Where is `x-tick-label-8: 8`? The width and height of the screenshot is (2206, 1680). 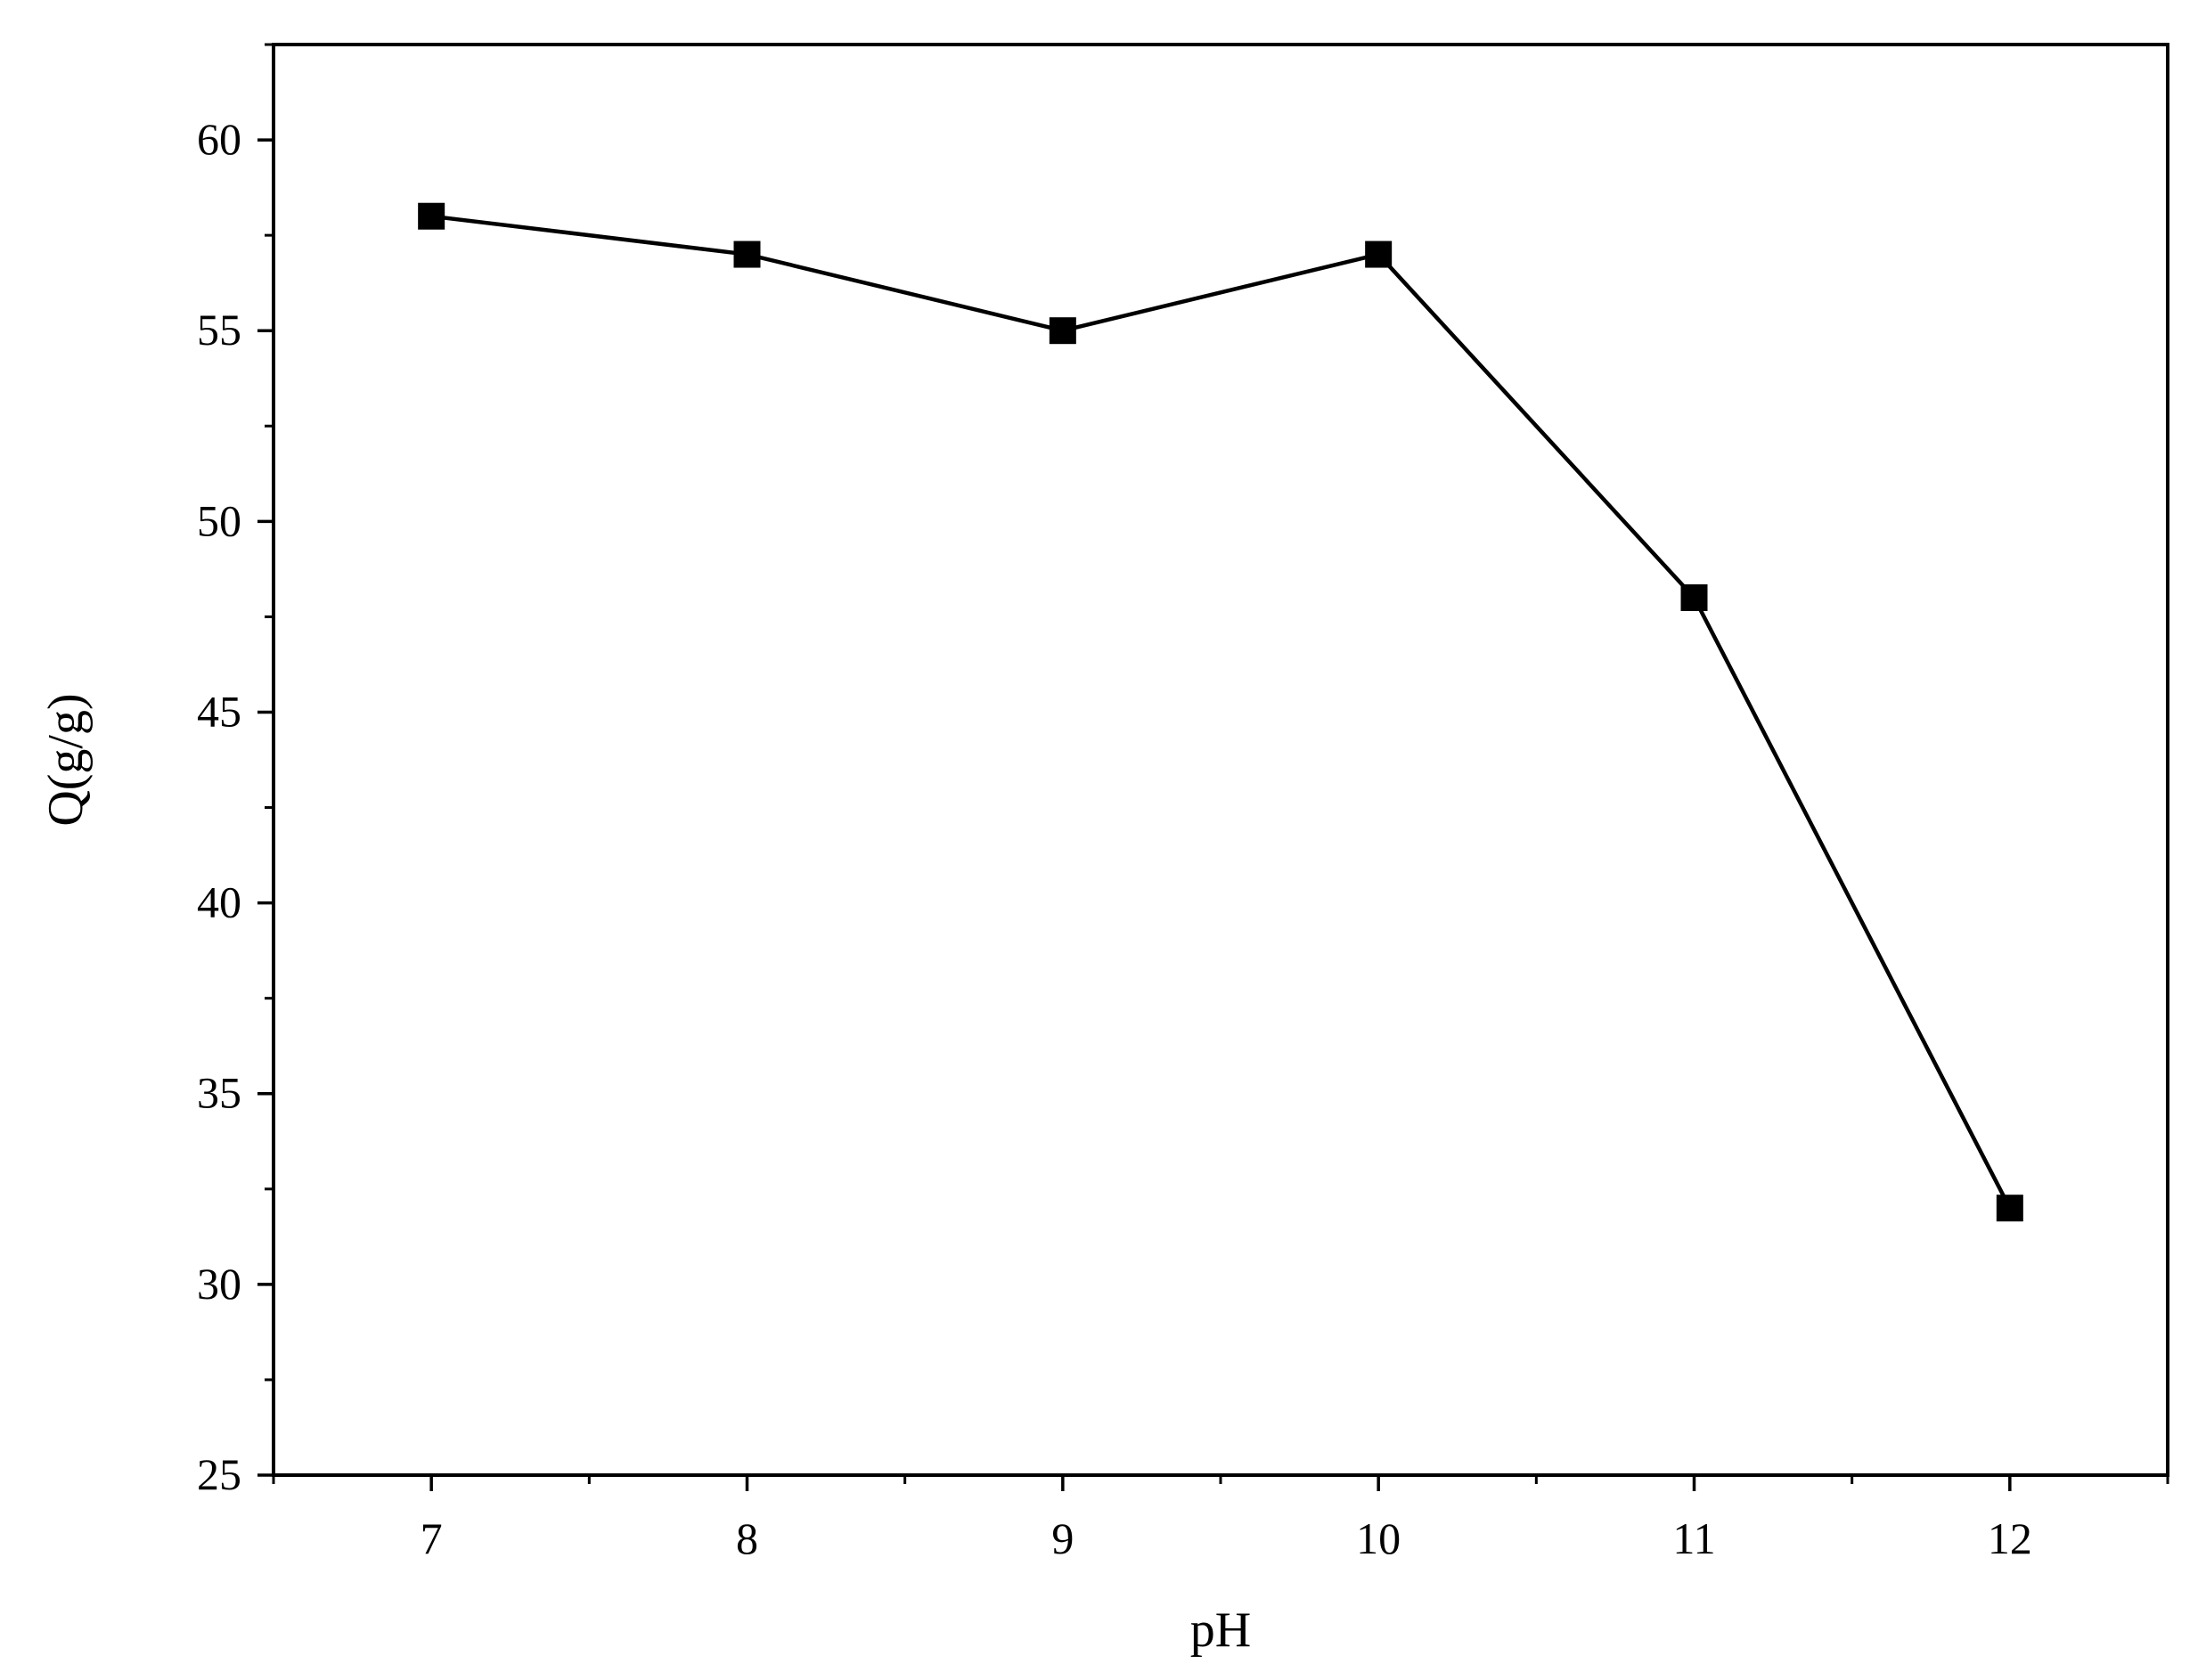
x-tick-label-8: 8 is located at coordinates (747, 1538).